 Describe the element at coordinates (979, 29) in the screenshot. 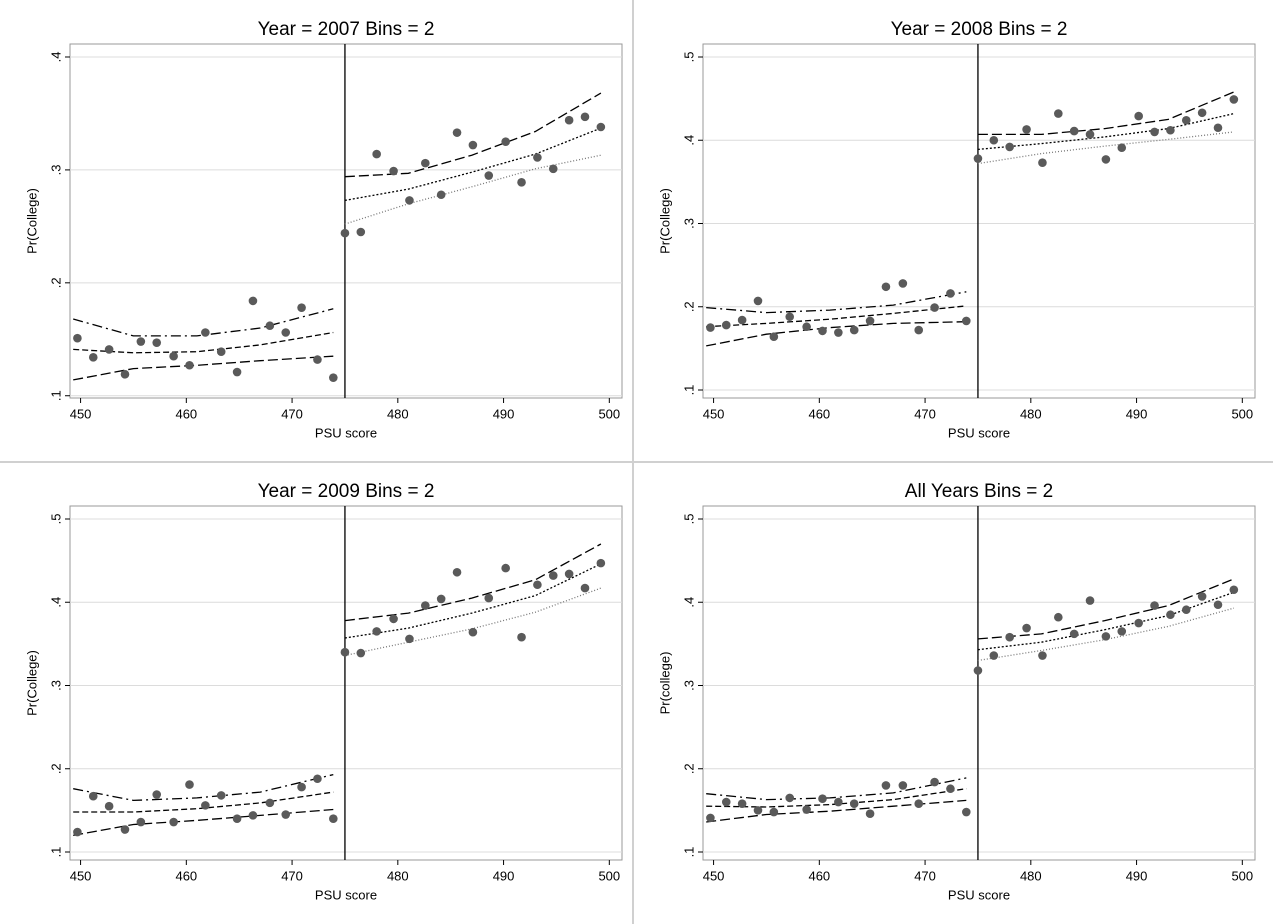

I see `chart-title: Year = 2008 Bins = 2` at that location.